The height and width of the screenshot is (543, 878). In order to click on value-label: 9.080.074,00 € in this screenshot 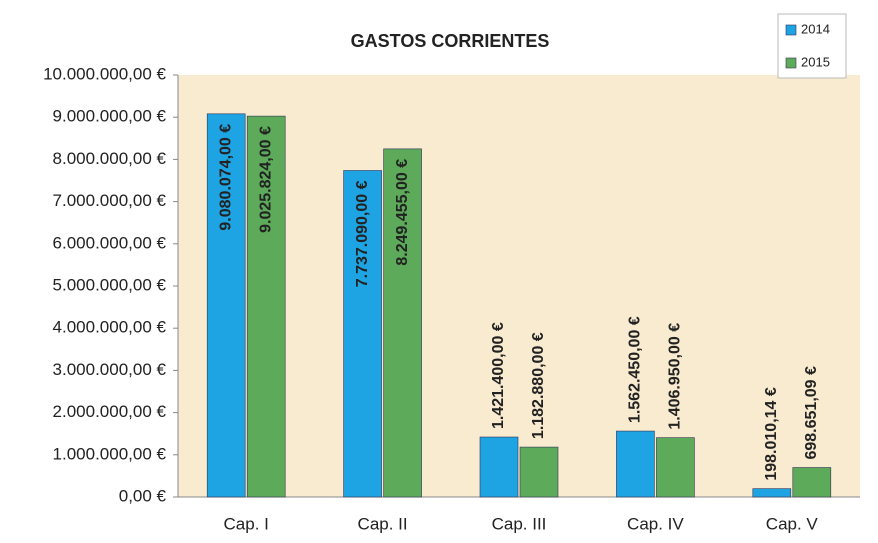, I will do `click(225, 177)`.